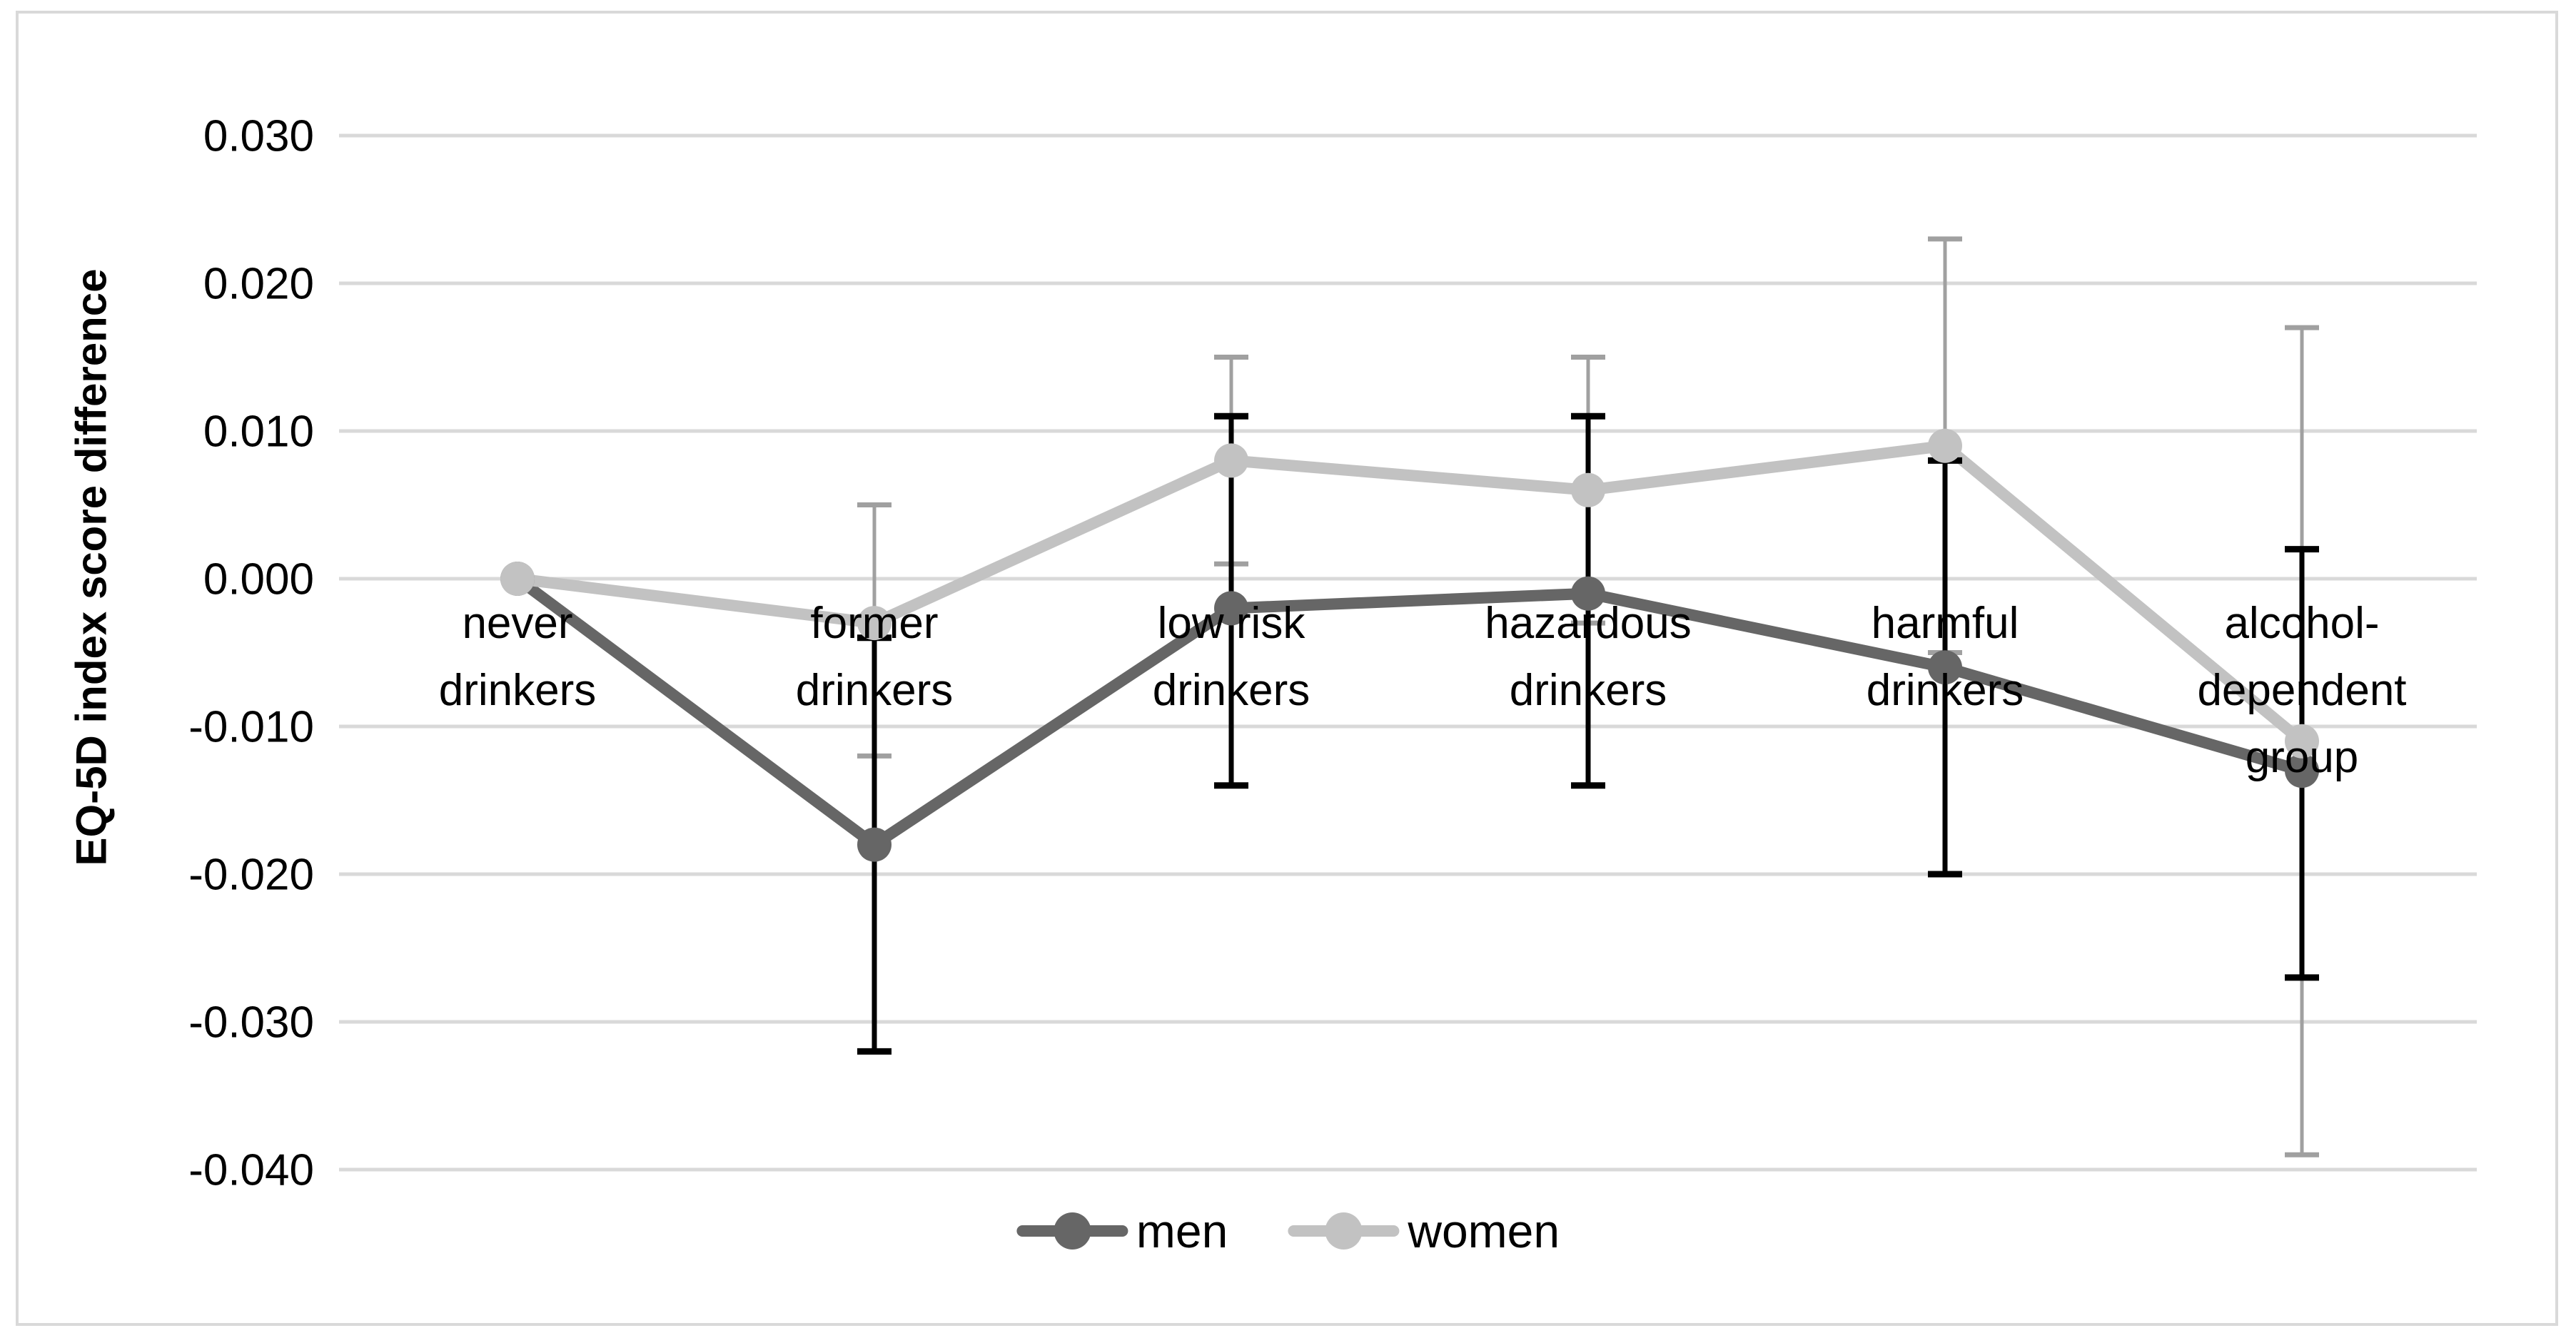 The image size is (2576, 1343). I want to click on legend: men women, so click(1288, 1231).